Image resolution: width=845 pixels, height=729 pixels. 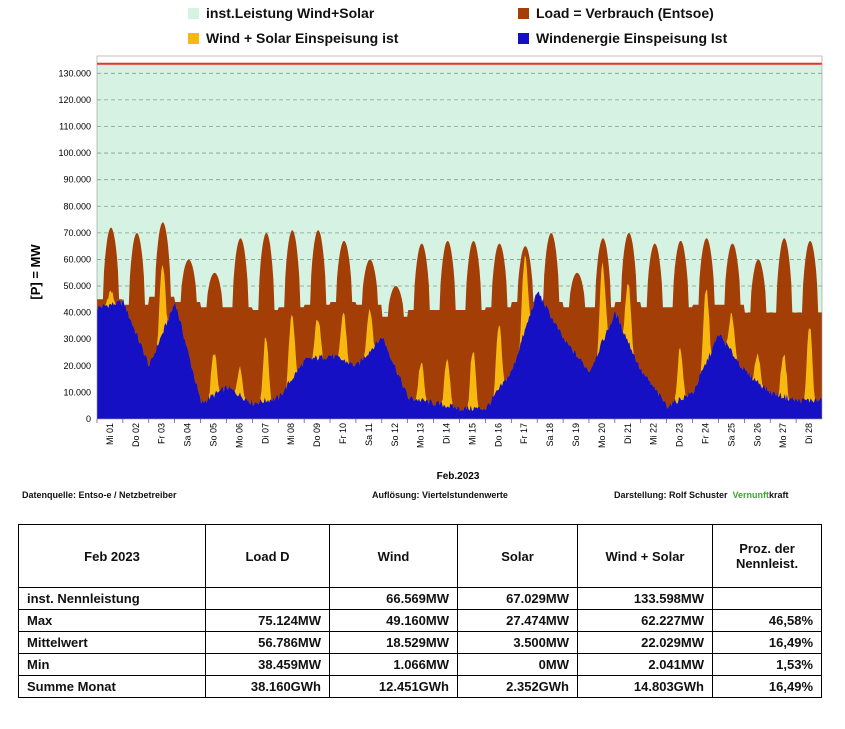 What do you see at coordinates (77, 366) in the screenshot?
I see `y-tick-label: 20.000` at bounding box center [77, 366].